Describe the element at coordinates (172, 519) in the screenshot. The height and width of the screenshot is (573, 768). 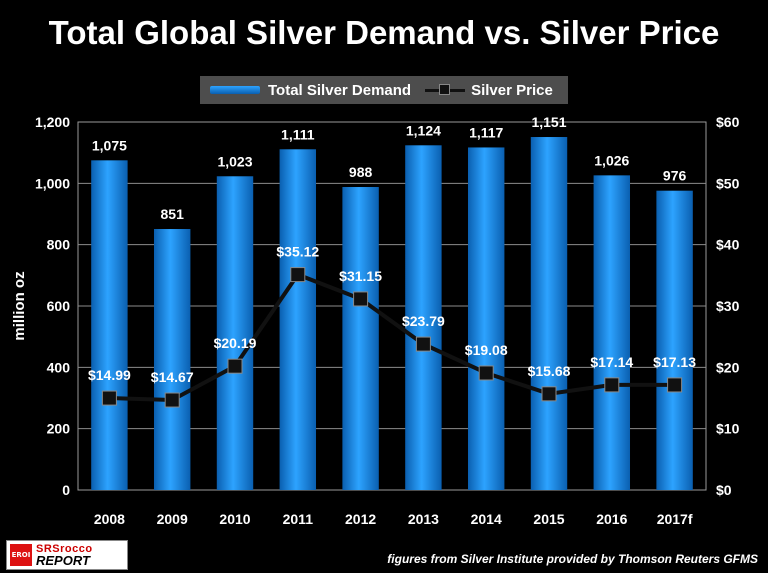
I see `x-tick-label: 2009` at that location.